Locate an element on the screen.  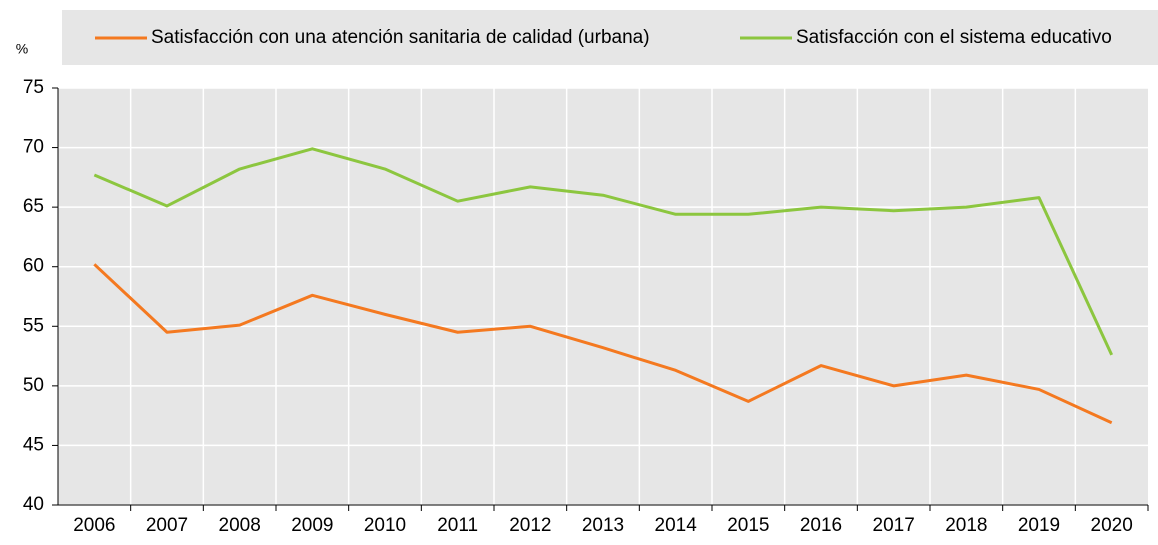
y-tick-label: 50 is located at coordinates (33, 385).